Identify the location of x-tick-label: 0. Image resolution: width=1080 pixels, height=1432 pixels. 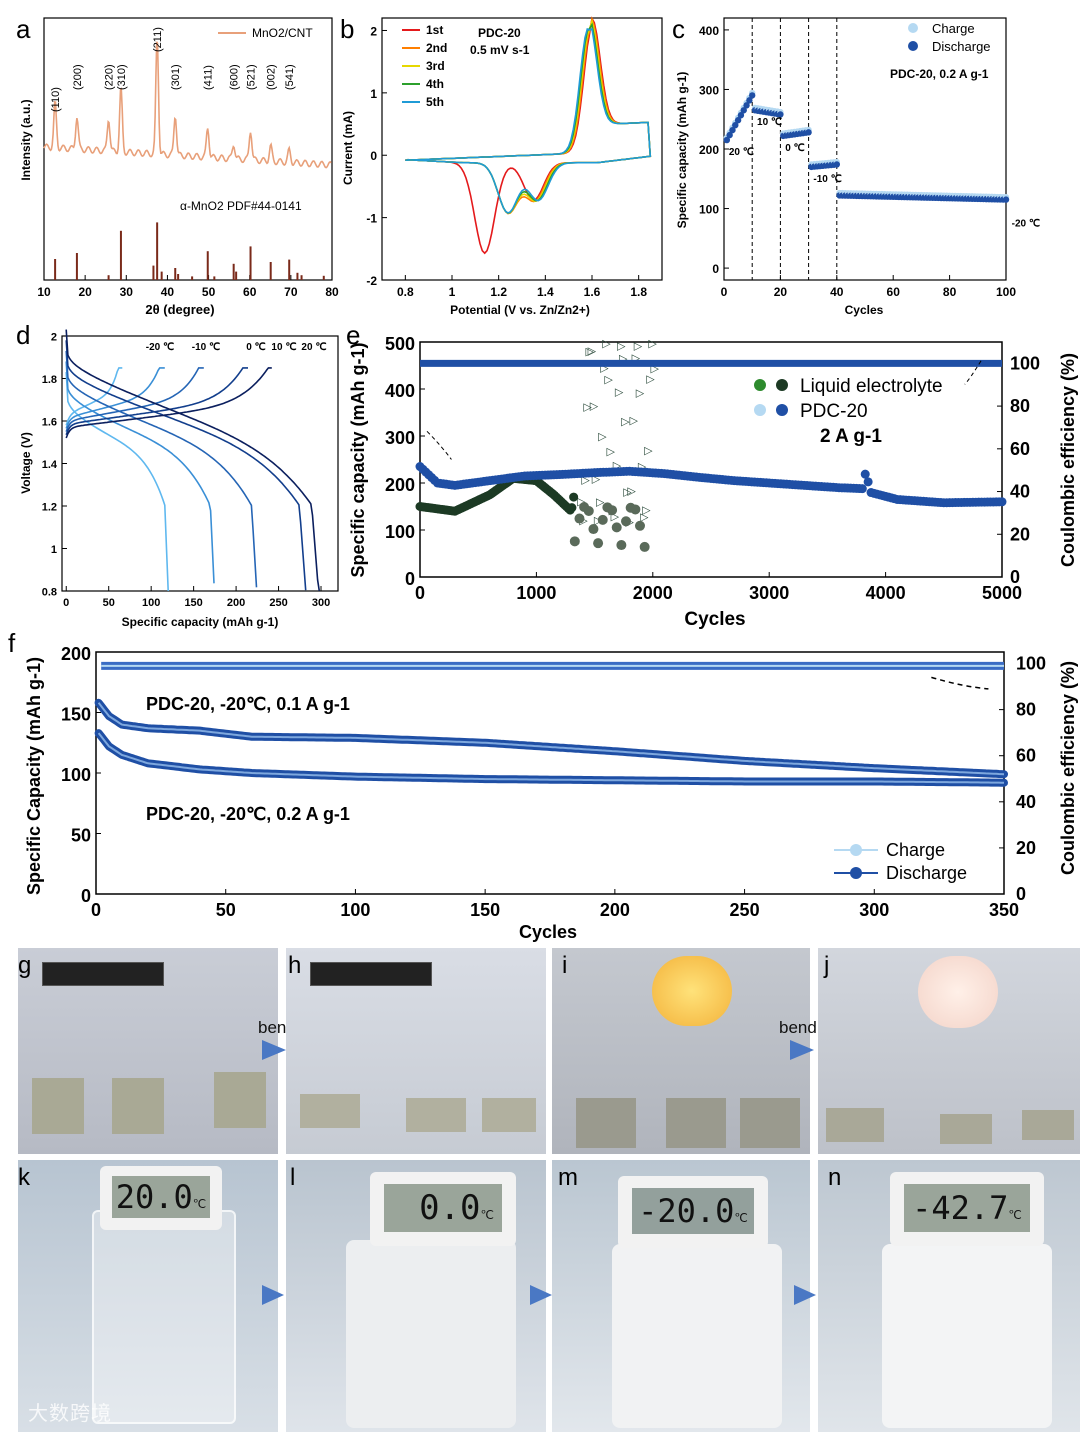
(420, 593).